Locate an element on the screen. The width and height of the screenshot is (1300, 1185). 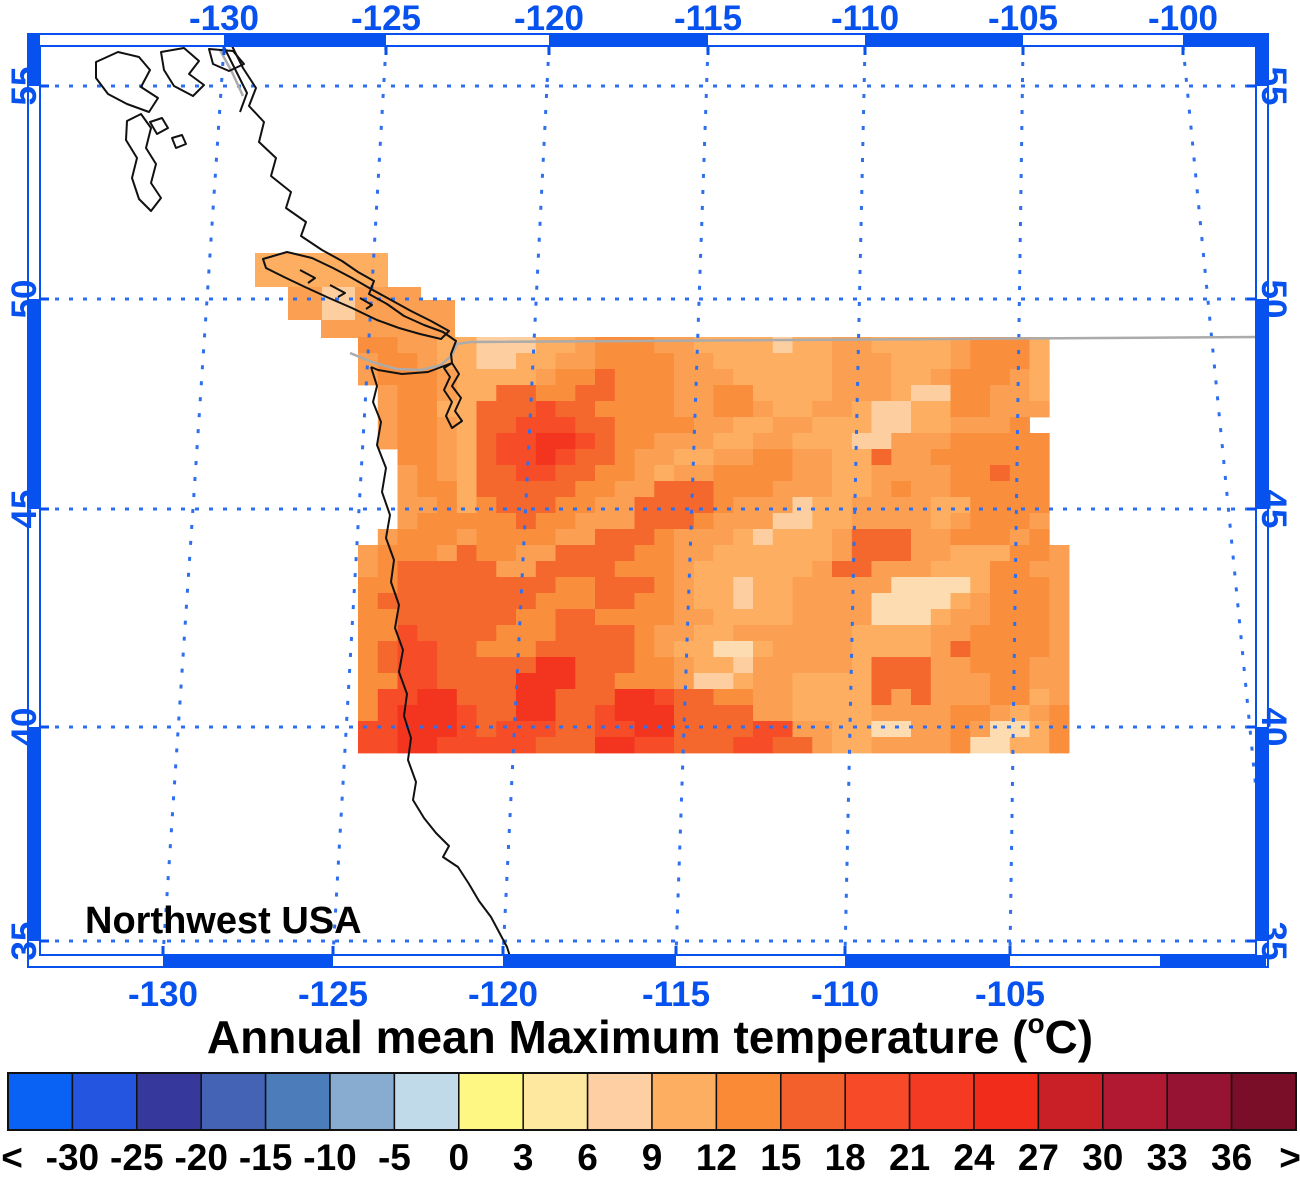
raster-cell-canada is located at coordinates (338, 303).